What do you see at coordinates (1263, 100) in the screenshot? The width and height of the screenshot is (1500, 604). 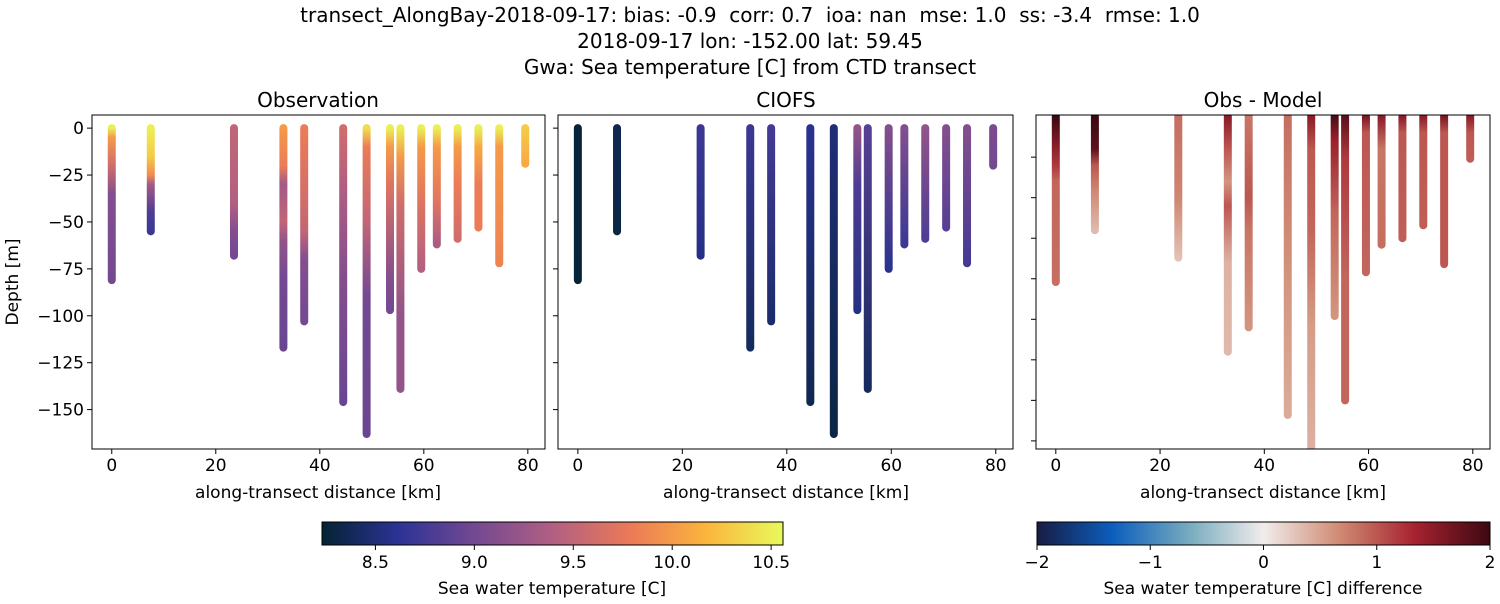 I see `panel-title: Obs - Model` at bounding box center [1263, 100].